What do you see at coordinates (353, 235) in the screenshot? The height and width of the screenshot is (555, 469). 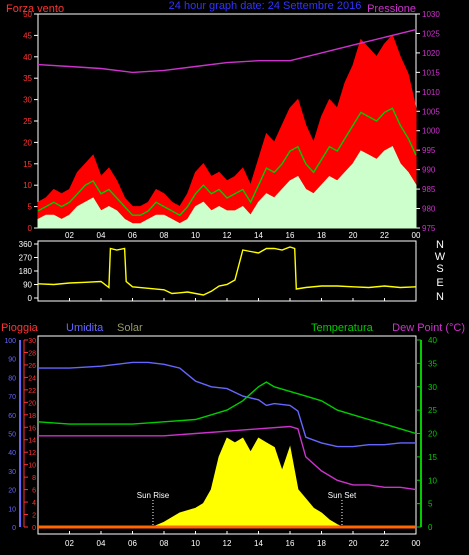 I see `wind-x-tick-label: 20` at bounding box center [353, 235].